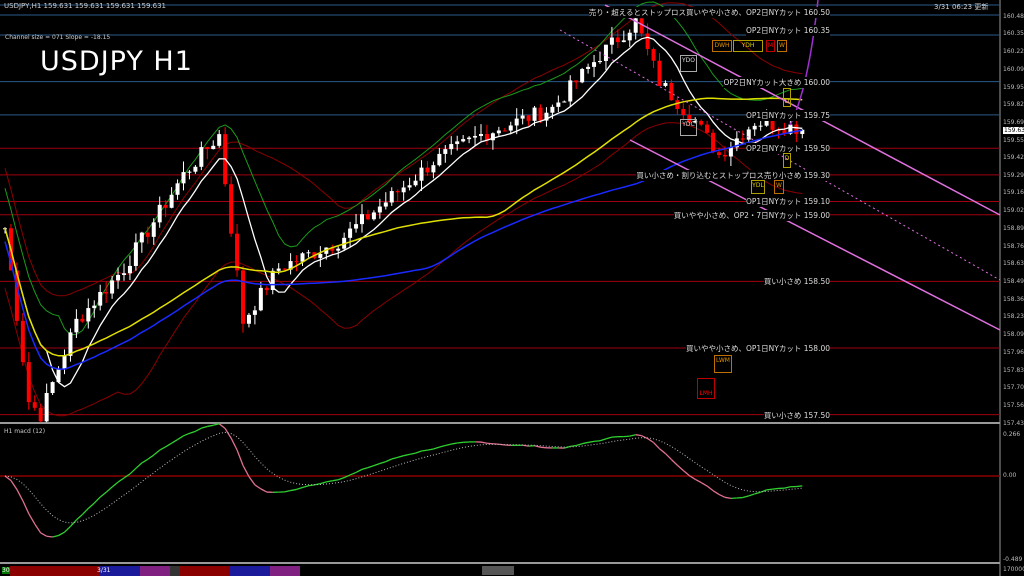  I want to click on price-axis-tick: 157.830, so click(1013, 370).